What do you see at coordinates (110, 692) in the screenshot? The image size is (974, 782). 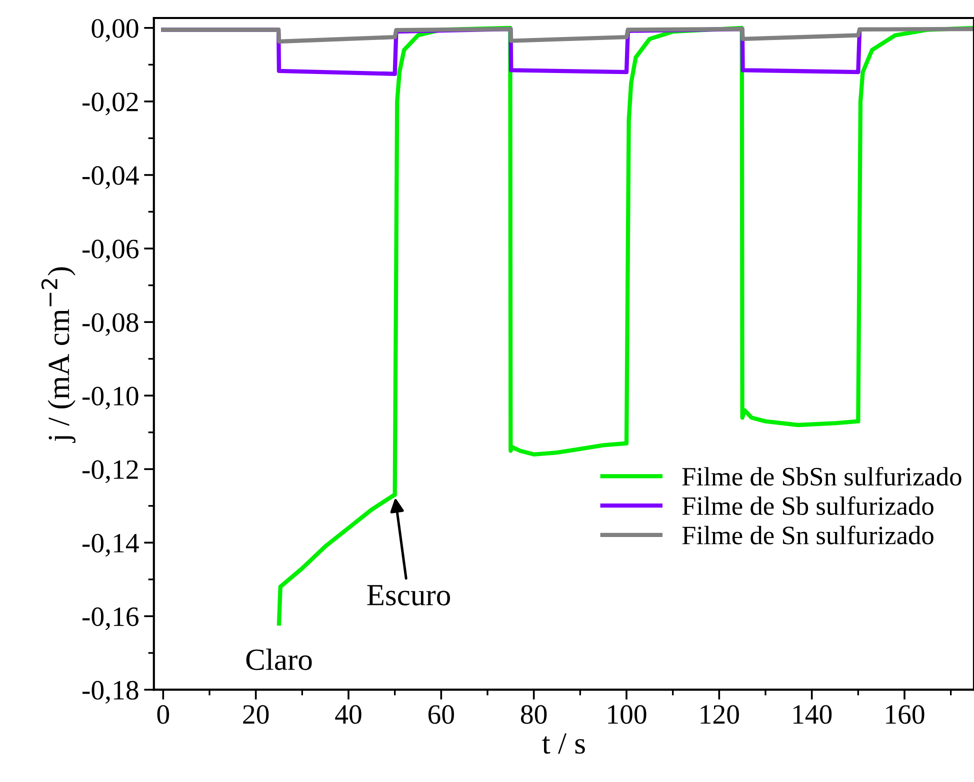 I see `y-tick-label: -0,18` at bounding box center [110, 692].